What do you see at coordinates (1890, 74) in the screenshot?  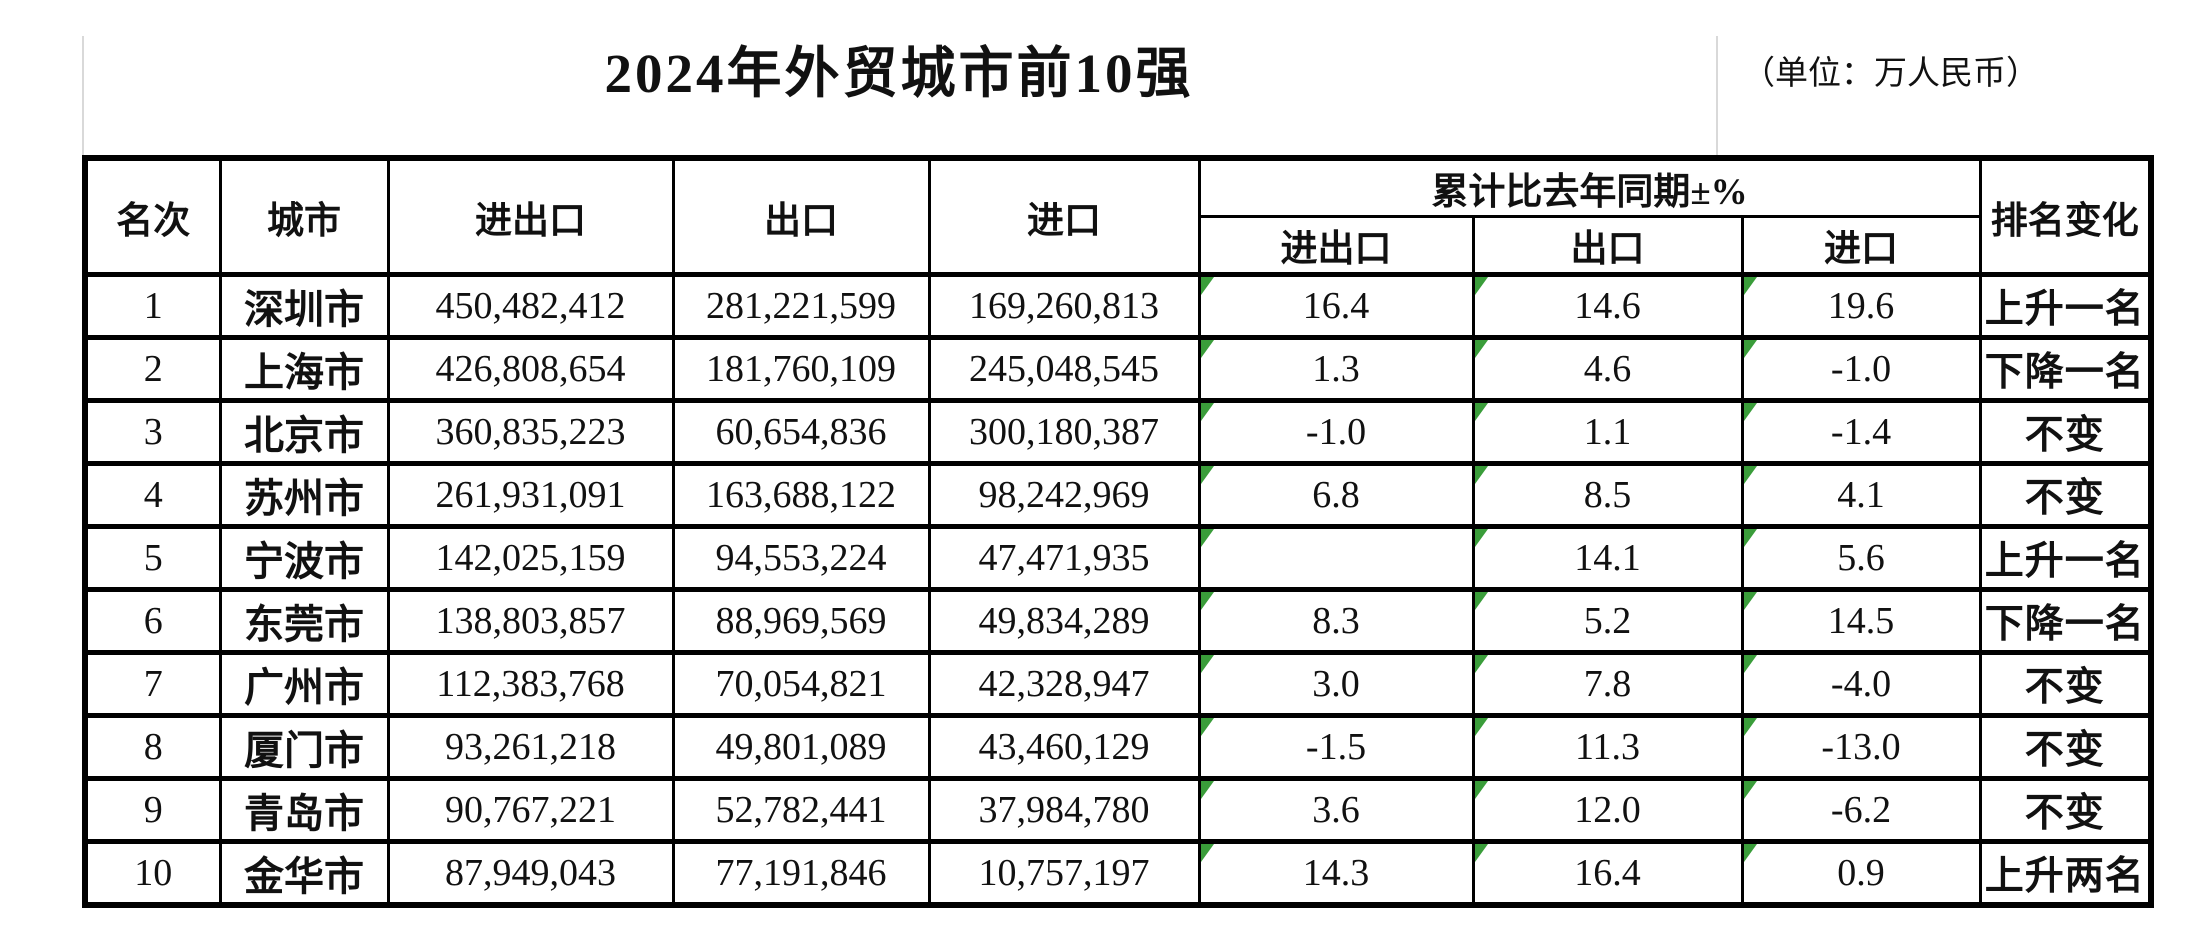 I see `unit-label: （单位：万人民币）` at bounding box center [1890, 74].